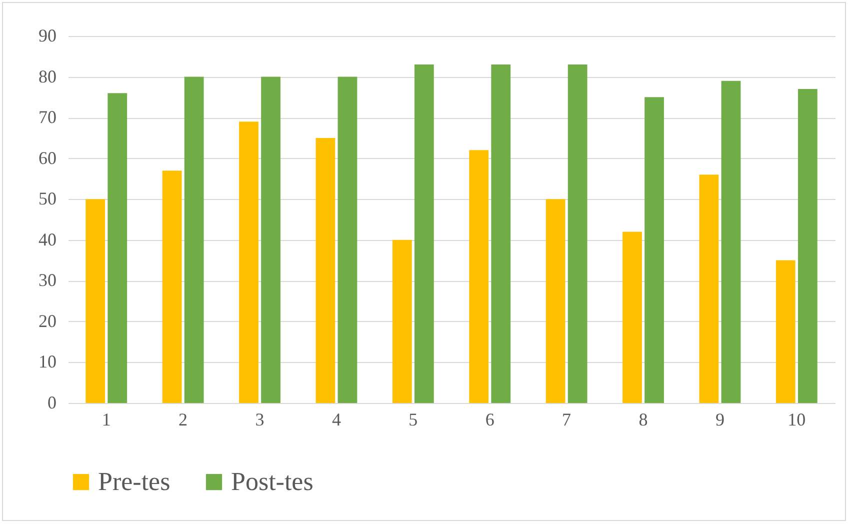 This screenshot has width=850, height=525. I want to click on legend-label: Pre-tes, so click(134, 481).